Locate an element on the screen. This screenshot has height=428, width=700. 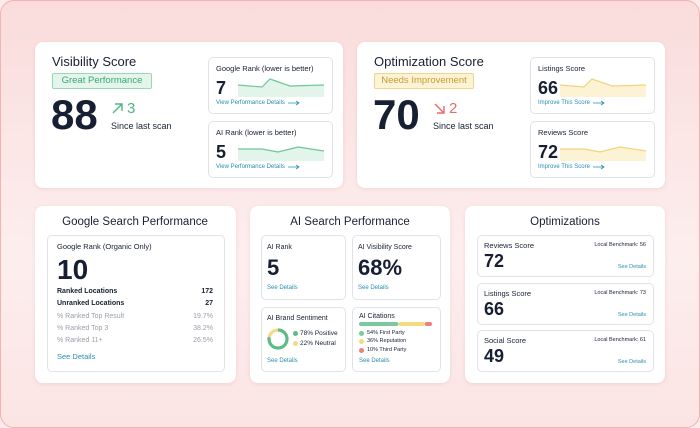
row-label: Unranked Locations is located at coordinates (91, 304).